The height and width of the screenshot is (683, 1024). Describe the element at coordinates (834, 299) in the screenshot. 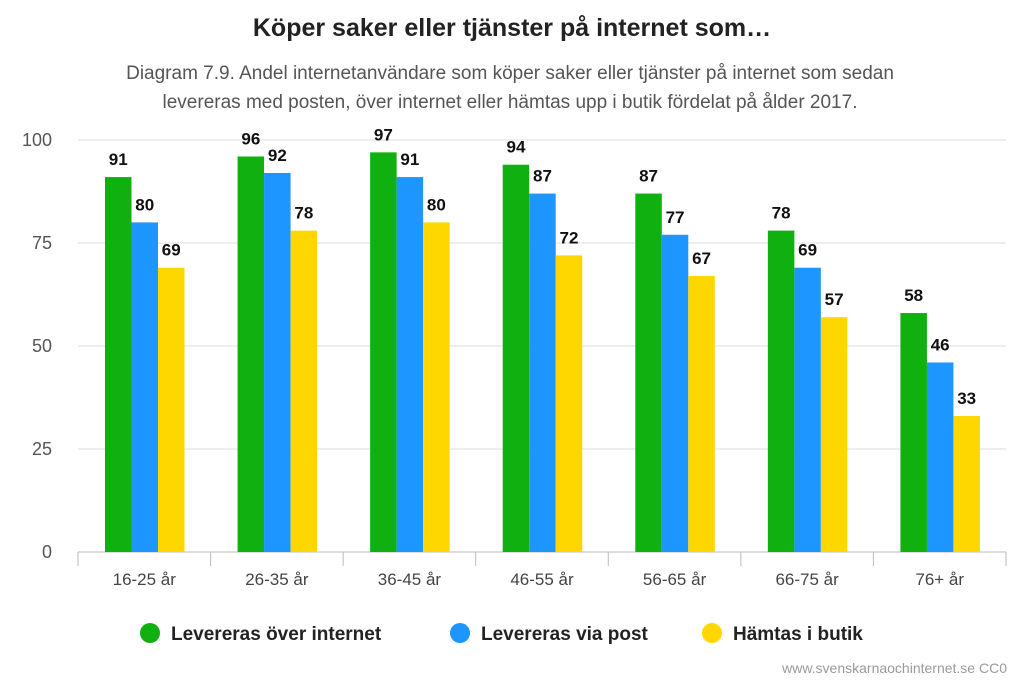

I see `data-label: 57` at that location.